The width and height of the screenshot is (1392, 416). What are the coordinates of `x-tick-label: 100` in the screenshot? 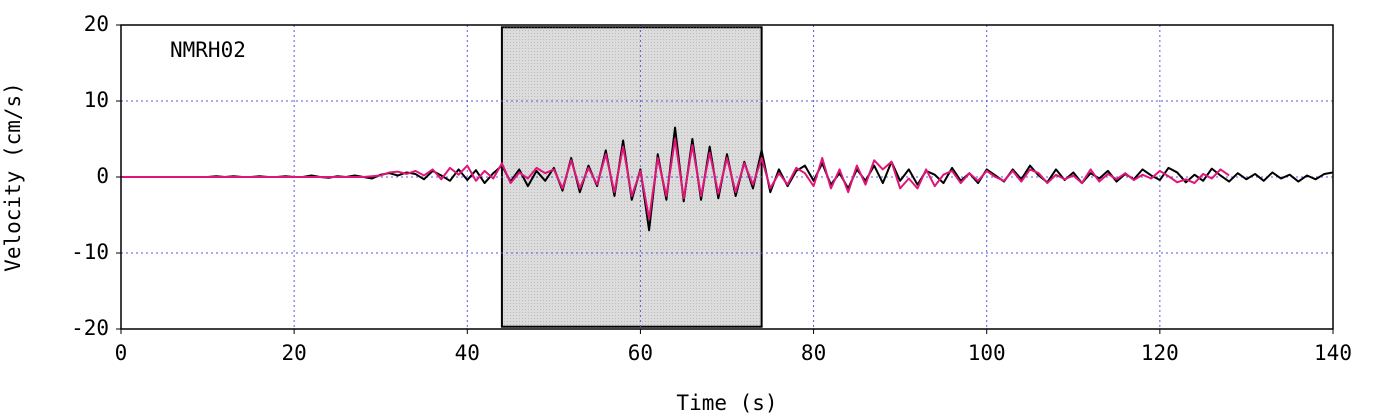 It's located at (987, 353).